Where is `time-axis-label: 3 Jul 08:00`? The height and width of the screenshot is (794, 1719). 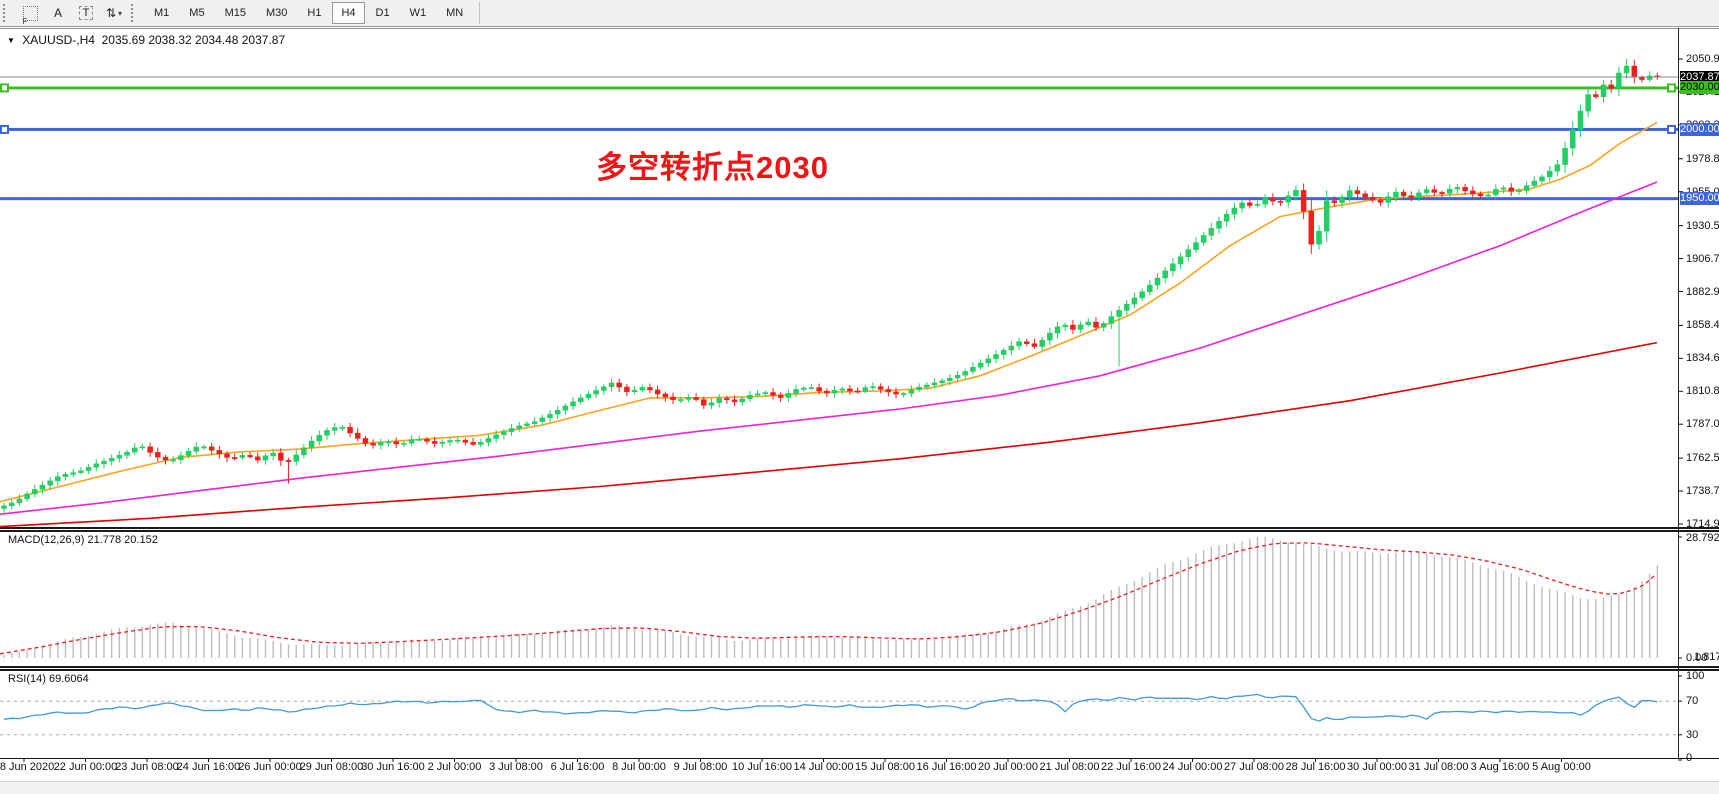 time-axis-label: 3 Jul 08:00 is located at coordinates (516, 767).